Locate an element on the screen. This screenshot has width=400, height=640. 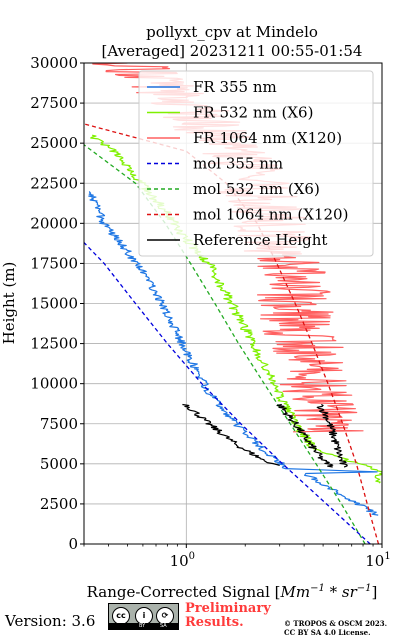
copyright-line-2: CC BY SA 4.0 License. is located at coordinates (327, 632).